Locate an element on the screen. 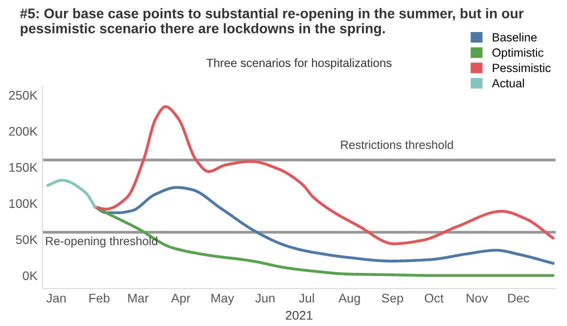 The image size is (567, 326). legend-label: Actual is located at coordinates (508, 83).